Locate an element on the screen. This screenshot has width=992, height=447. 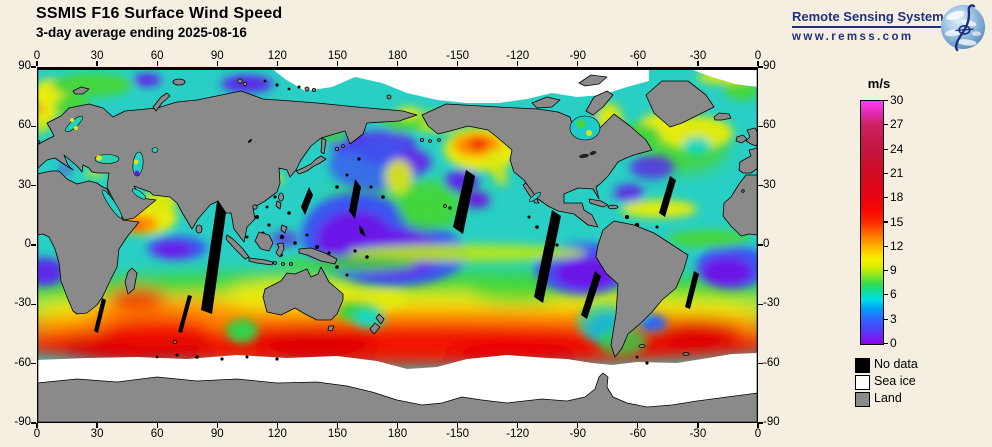
colorbar-tick-label: 27 is located at coordinates (897, 124).